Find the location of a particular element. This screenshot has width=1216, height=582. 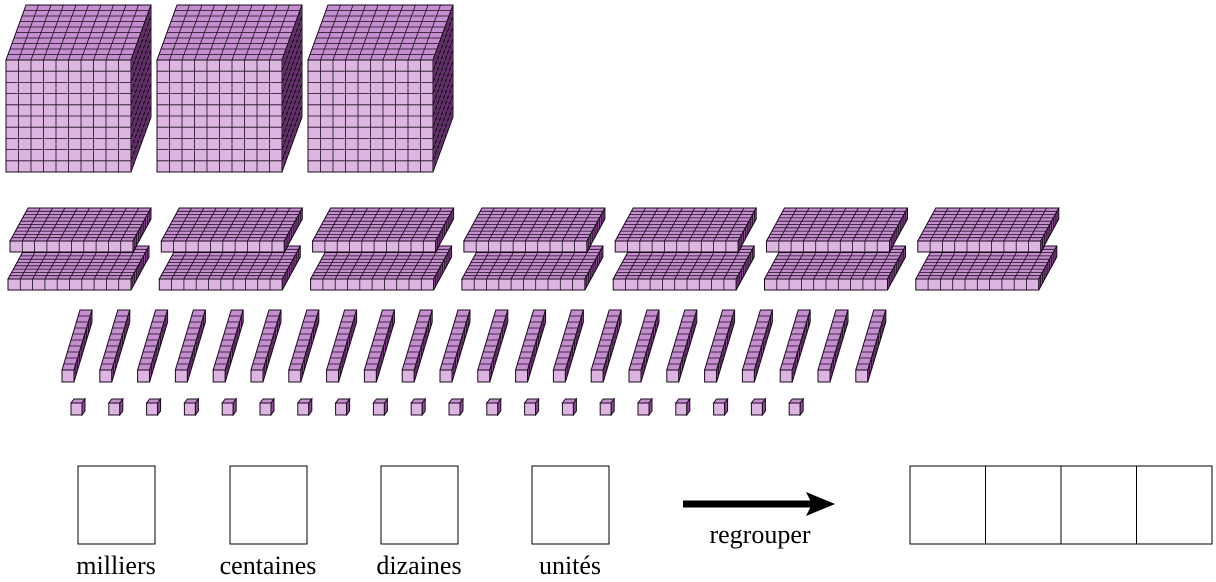

arrow-label: regrouper is located at coordinates (759, 534).